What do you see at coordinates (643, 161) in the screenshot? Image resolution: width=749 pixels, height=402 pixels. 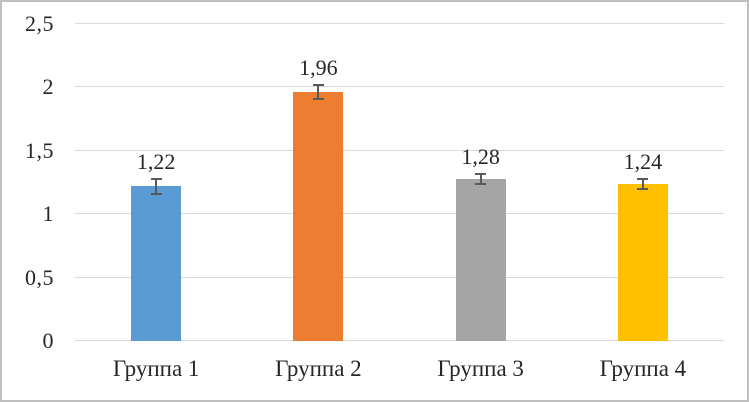 I see `bar-value-label: 1,24` at bounding box center [643, 161].